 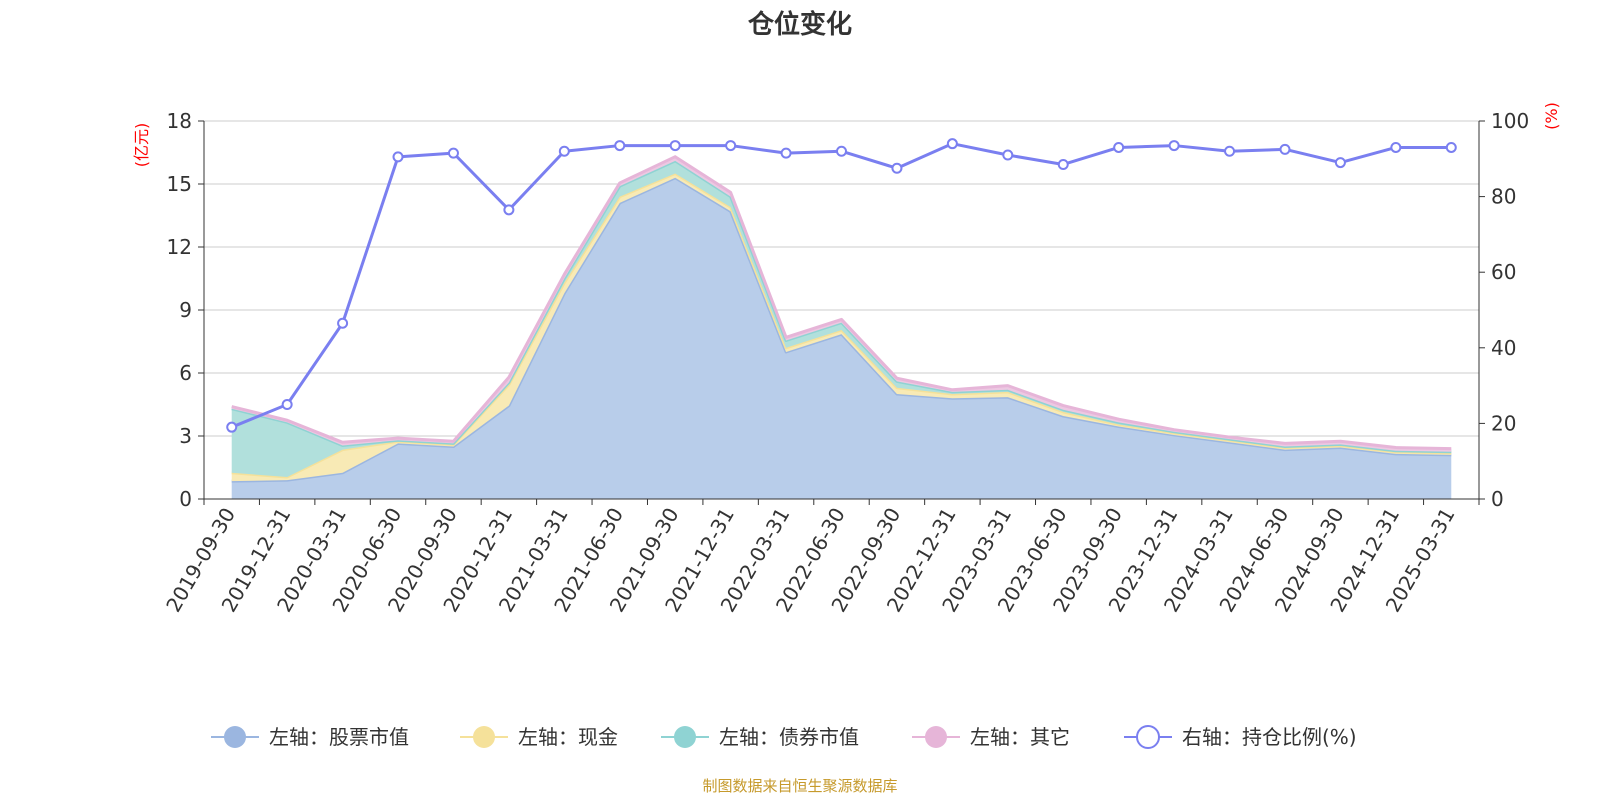 What do you see at coordinates (185, 373) in the screenshot?
I see `left-tick-label: 6` at bounding box center [185, 373].